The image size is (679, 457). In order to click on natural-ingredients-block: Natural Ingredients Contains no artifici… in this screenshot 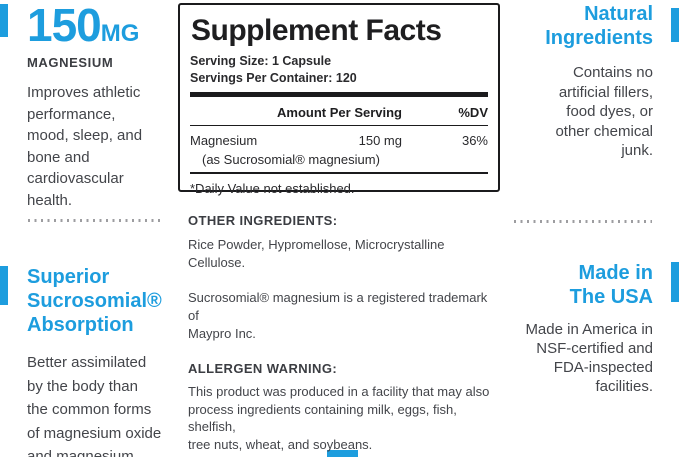, I will do `click(577, 89)`.